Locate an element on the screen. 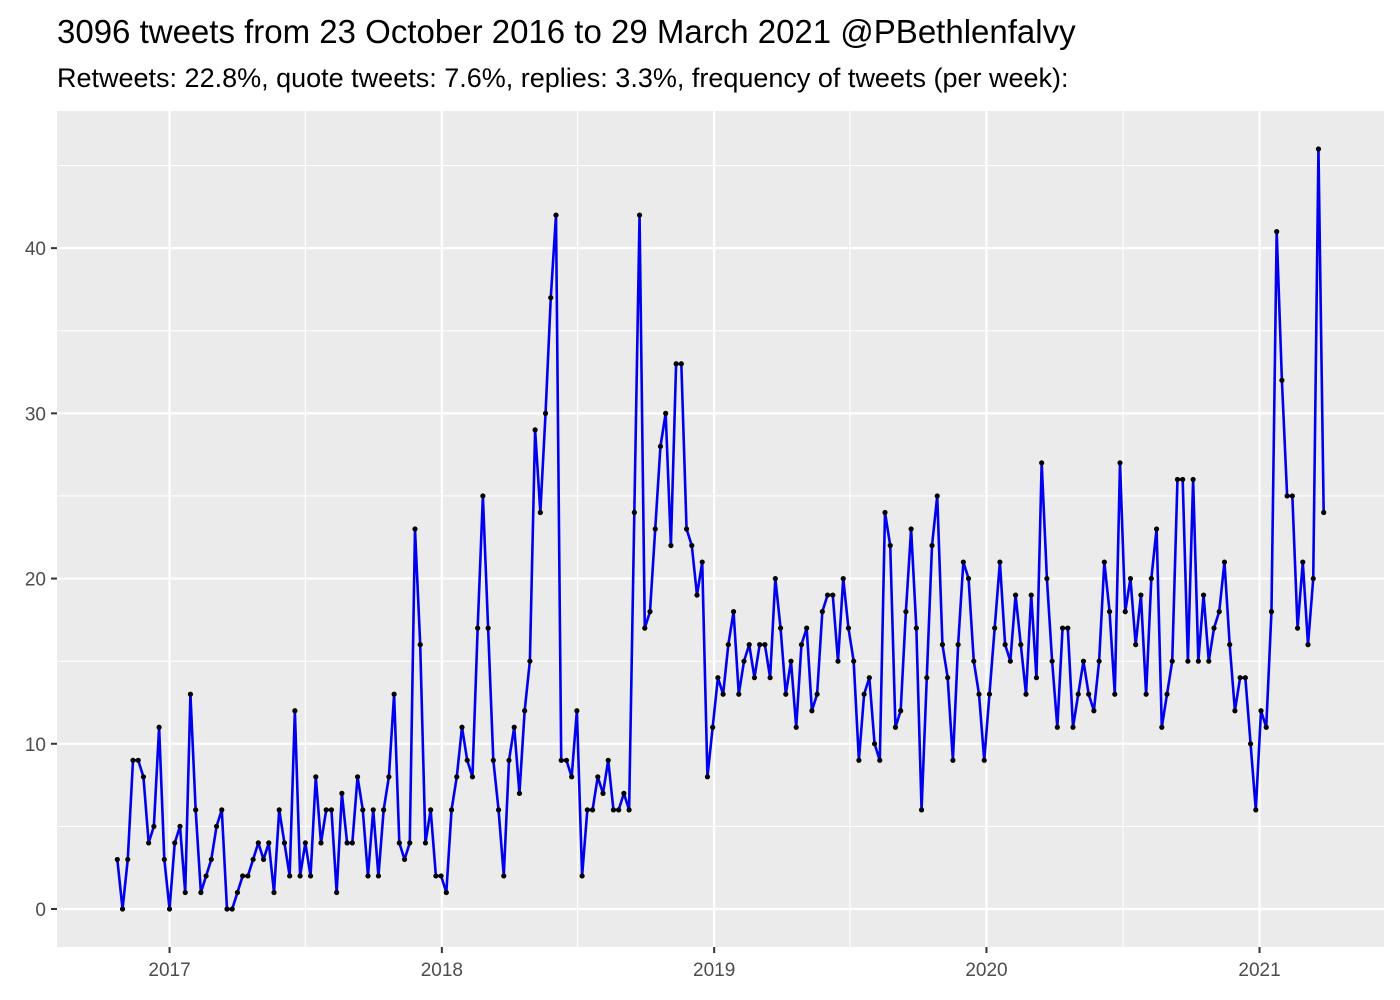 Image resolution: width=1400 pixels, height=1000 pixels. y-tick-label: 20 is located at coordinates (35, 580).